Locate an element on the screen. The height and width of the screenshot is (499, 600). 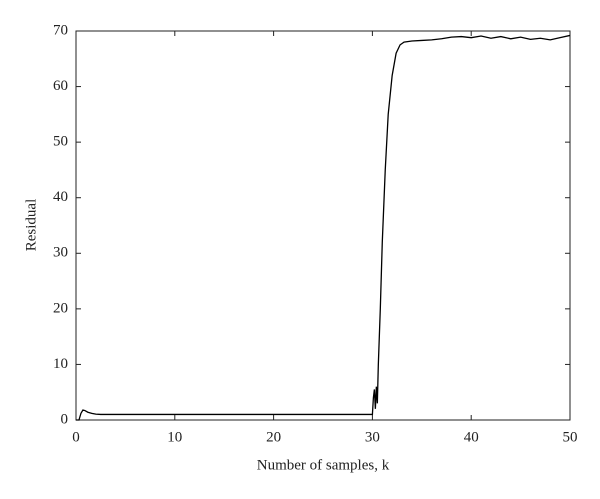
y-tick-label: 50 is located at coordinates (60, 142).